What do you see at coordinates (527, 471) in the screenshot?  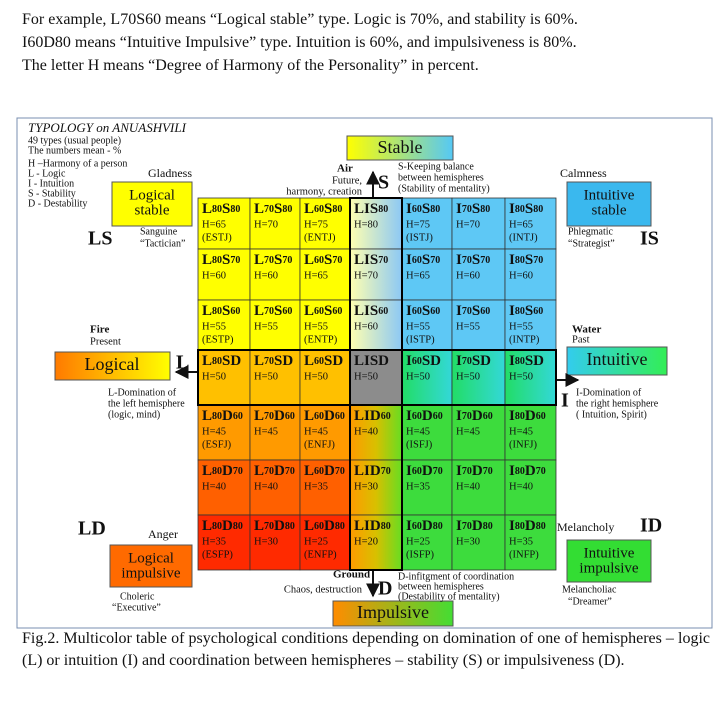 I see `cell-code: I80D70` at bounding box center [527, 471].